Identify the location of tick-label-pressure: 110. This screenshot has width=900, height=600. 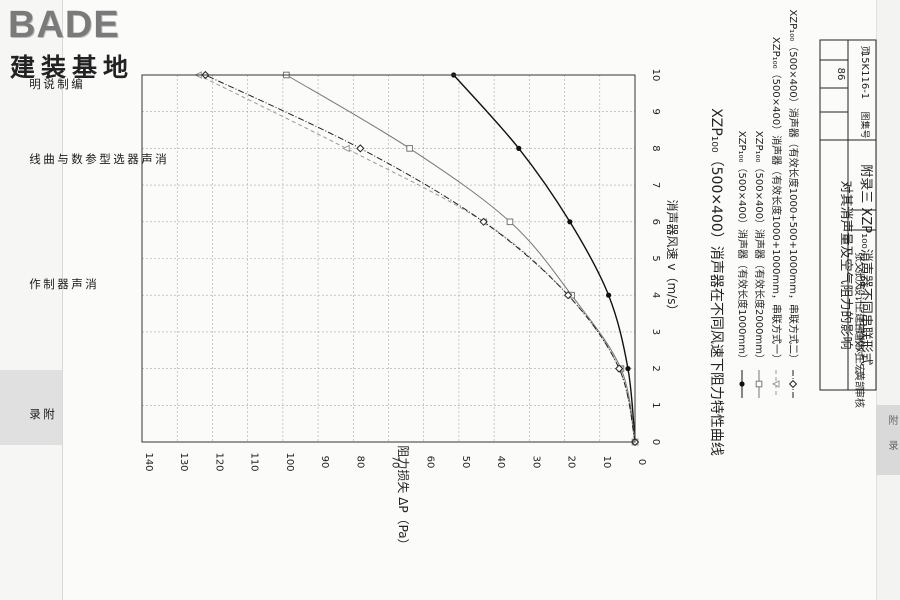
(254, 461).